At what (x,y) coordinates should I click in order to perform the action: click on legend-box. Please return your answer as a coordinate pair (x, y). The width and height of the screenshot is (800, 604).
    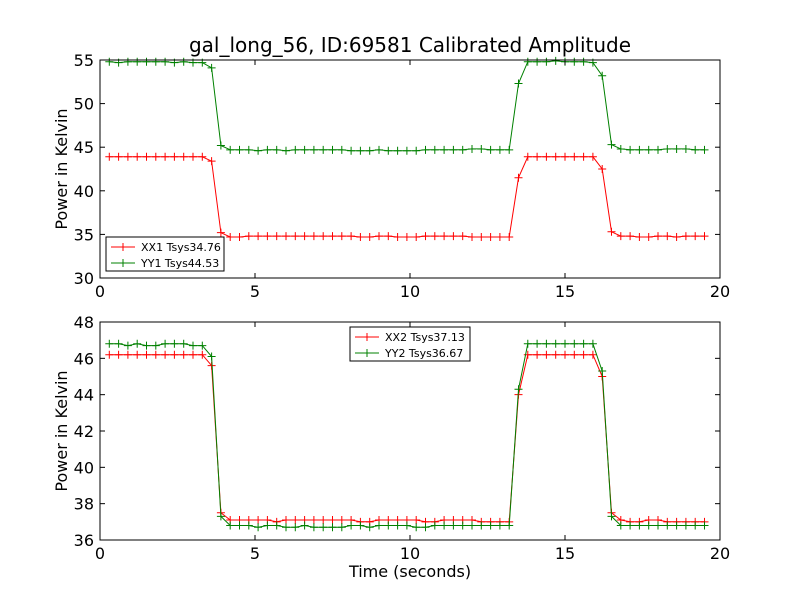
    Looking at the image, I should click on (165, 254).